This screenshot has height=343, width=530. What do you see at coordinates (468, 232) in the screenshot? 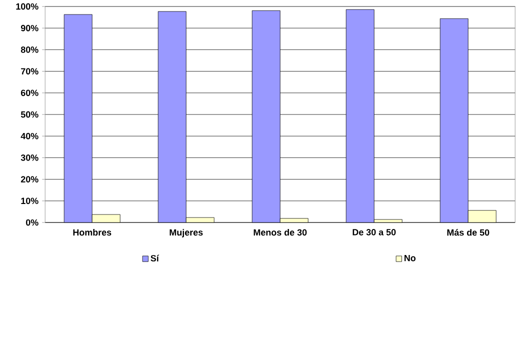
I see `x-tick-label: Más de 50` at bounding box center [468, 232].